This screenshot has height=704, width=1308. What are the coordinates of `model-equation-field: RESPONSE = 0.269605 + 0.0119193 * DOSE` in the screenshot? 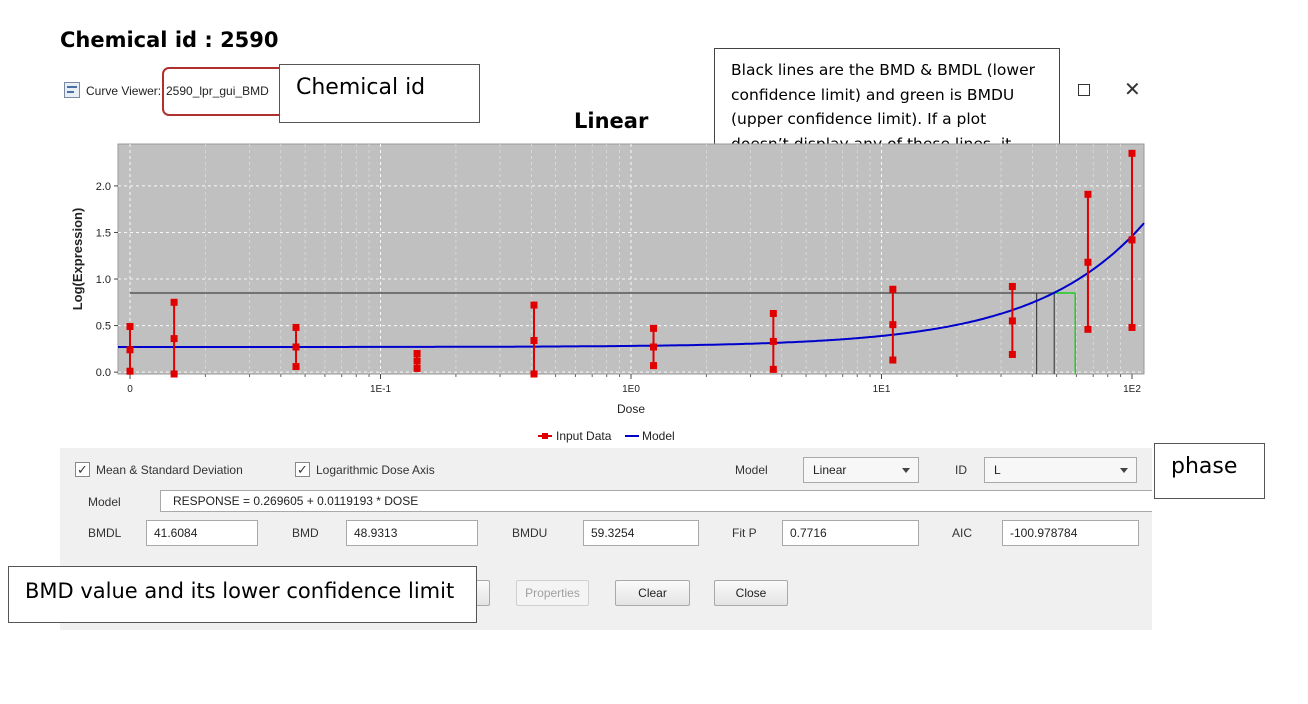 It's located at (656, 501).